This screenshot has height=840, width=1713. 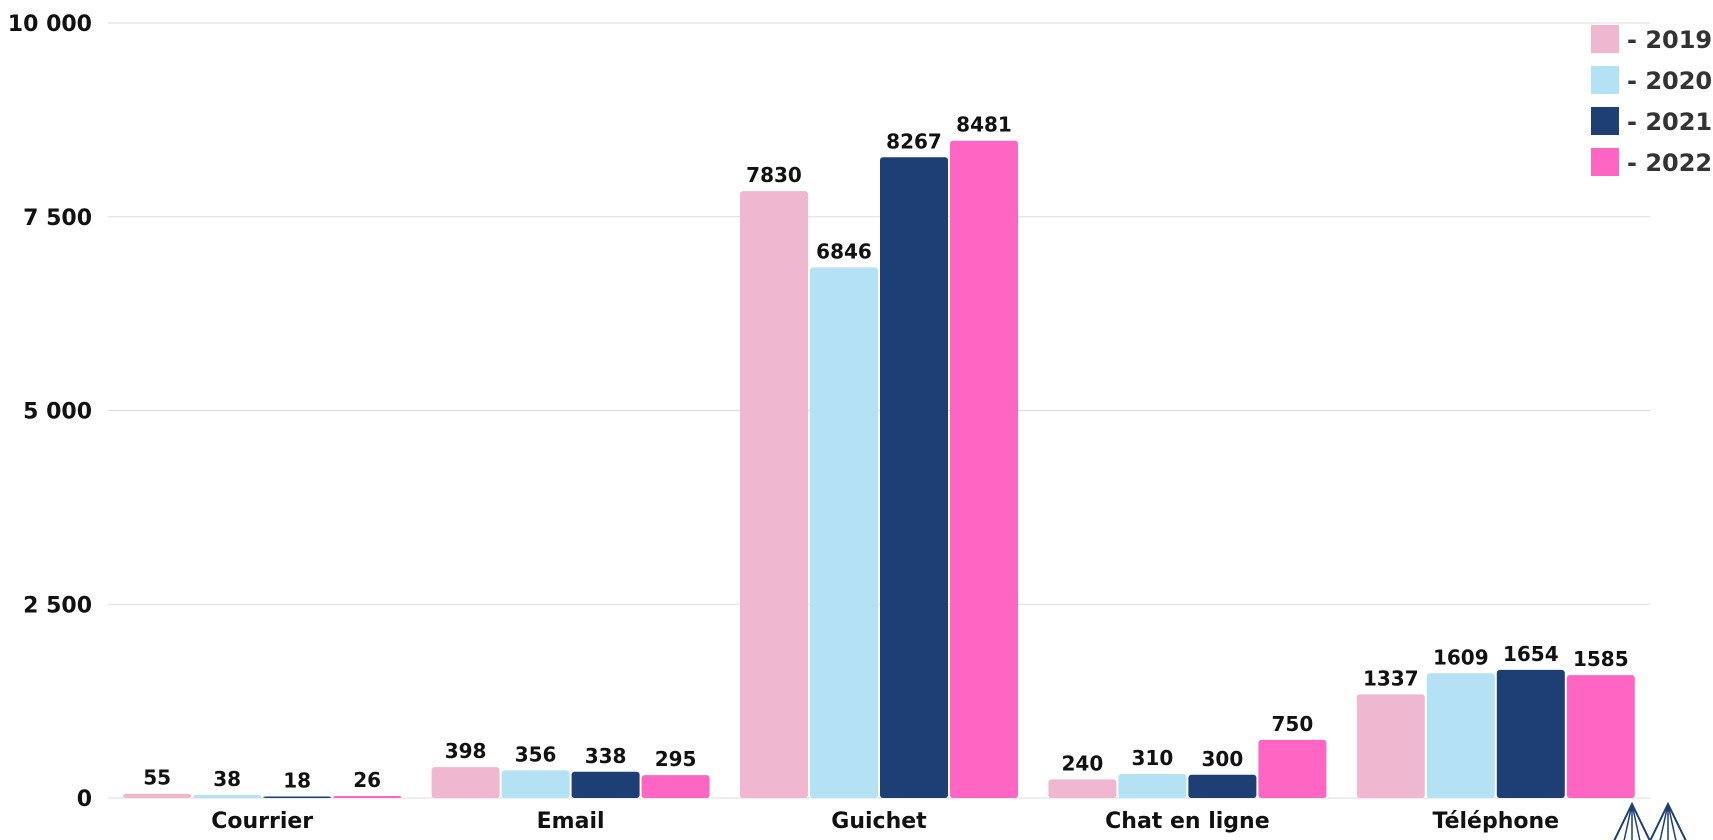 I want to click on data-label: 26, so click(x=367, y=780).